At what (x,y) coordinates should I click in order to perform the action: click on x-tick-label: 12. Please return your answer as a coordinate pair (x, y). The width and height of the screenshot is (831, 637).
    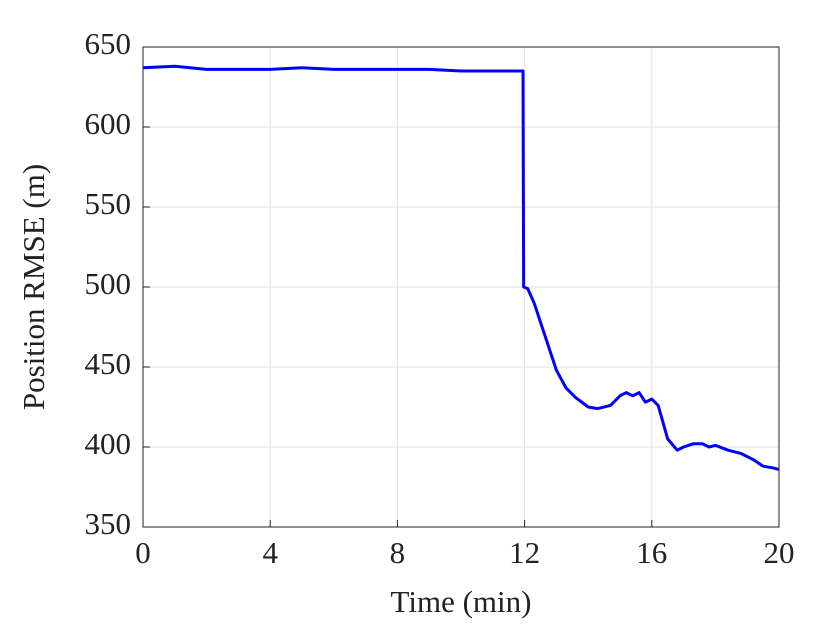
    Looking at the image, I should click on (524, 552).